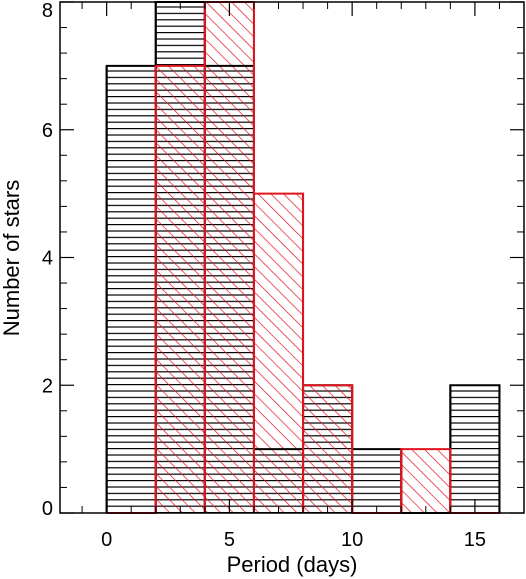 Image resolution: width=526 pixels, height=579 pixels. I want to click on histogram-bar-series1-bin6, so click(377, 481).